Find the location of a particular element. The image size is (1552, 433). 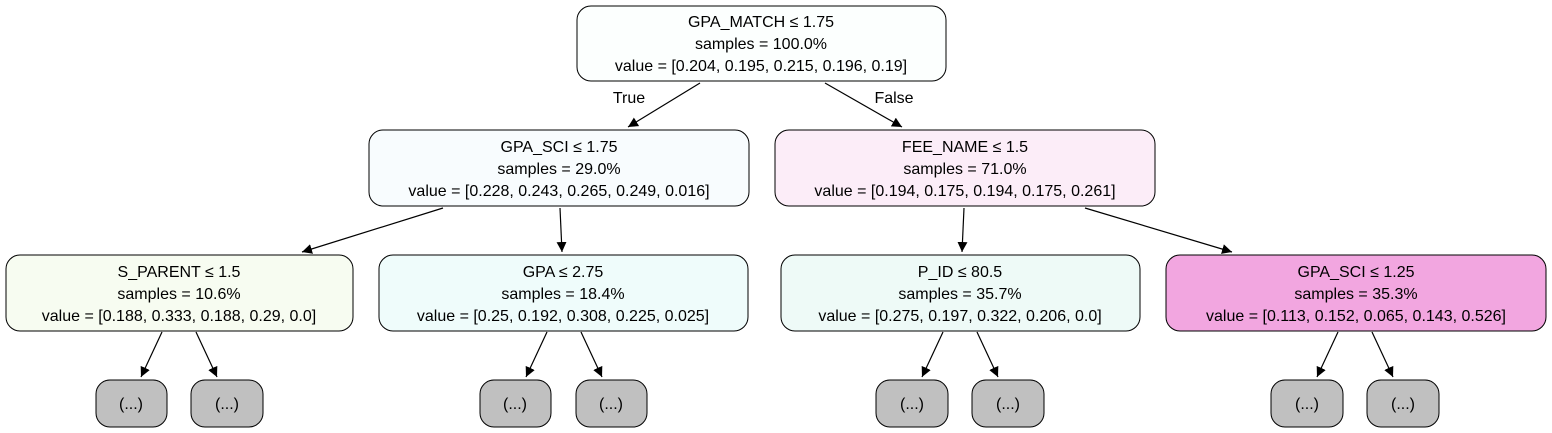

edge-root-right is located at coordinates (863, 105).